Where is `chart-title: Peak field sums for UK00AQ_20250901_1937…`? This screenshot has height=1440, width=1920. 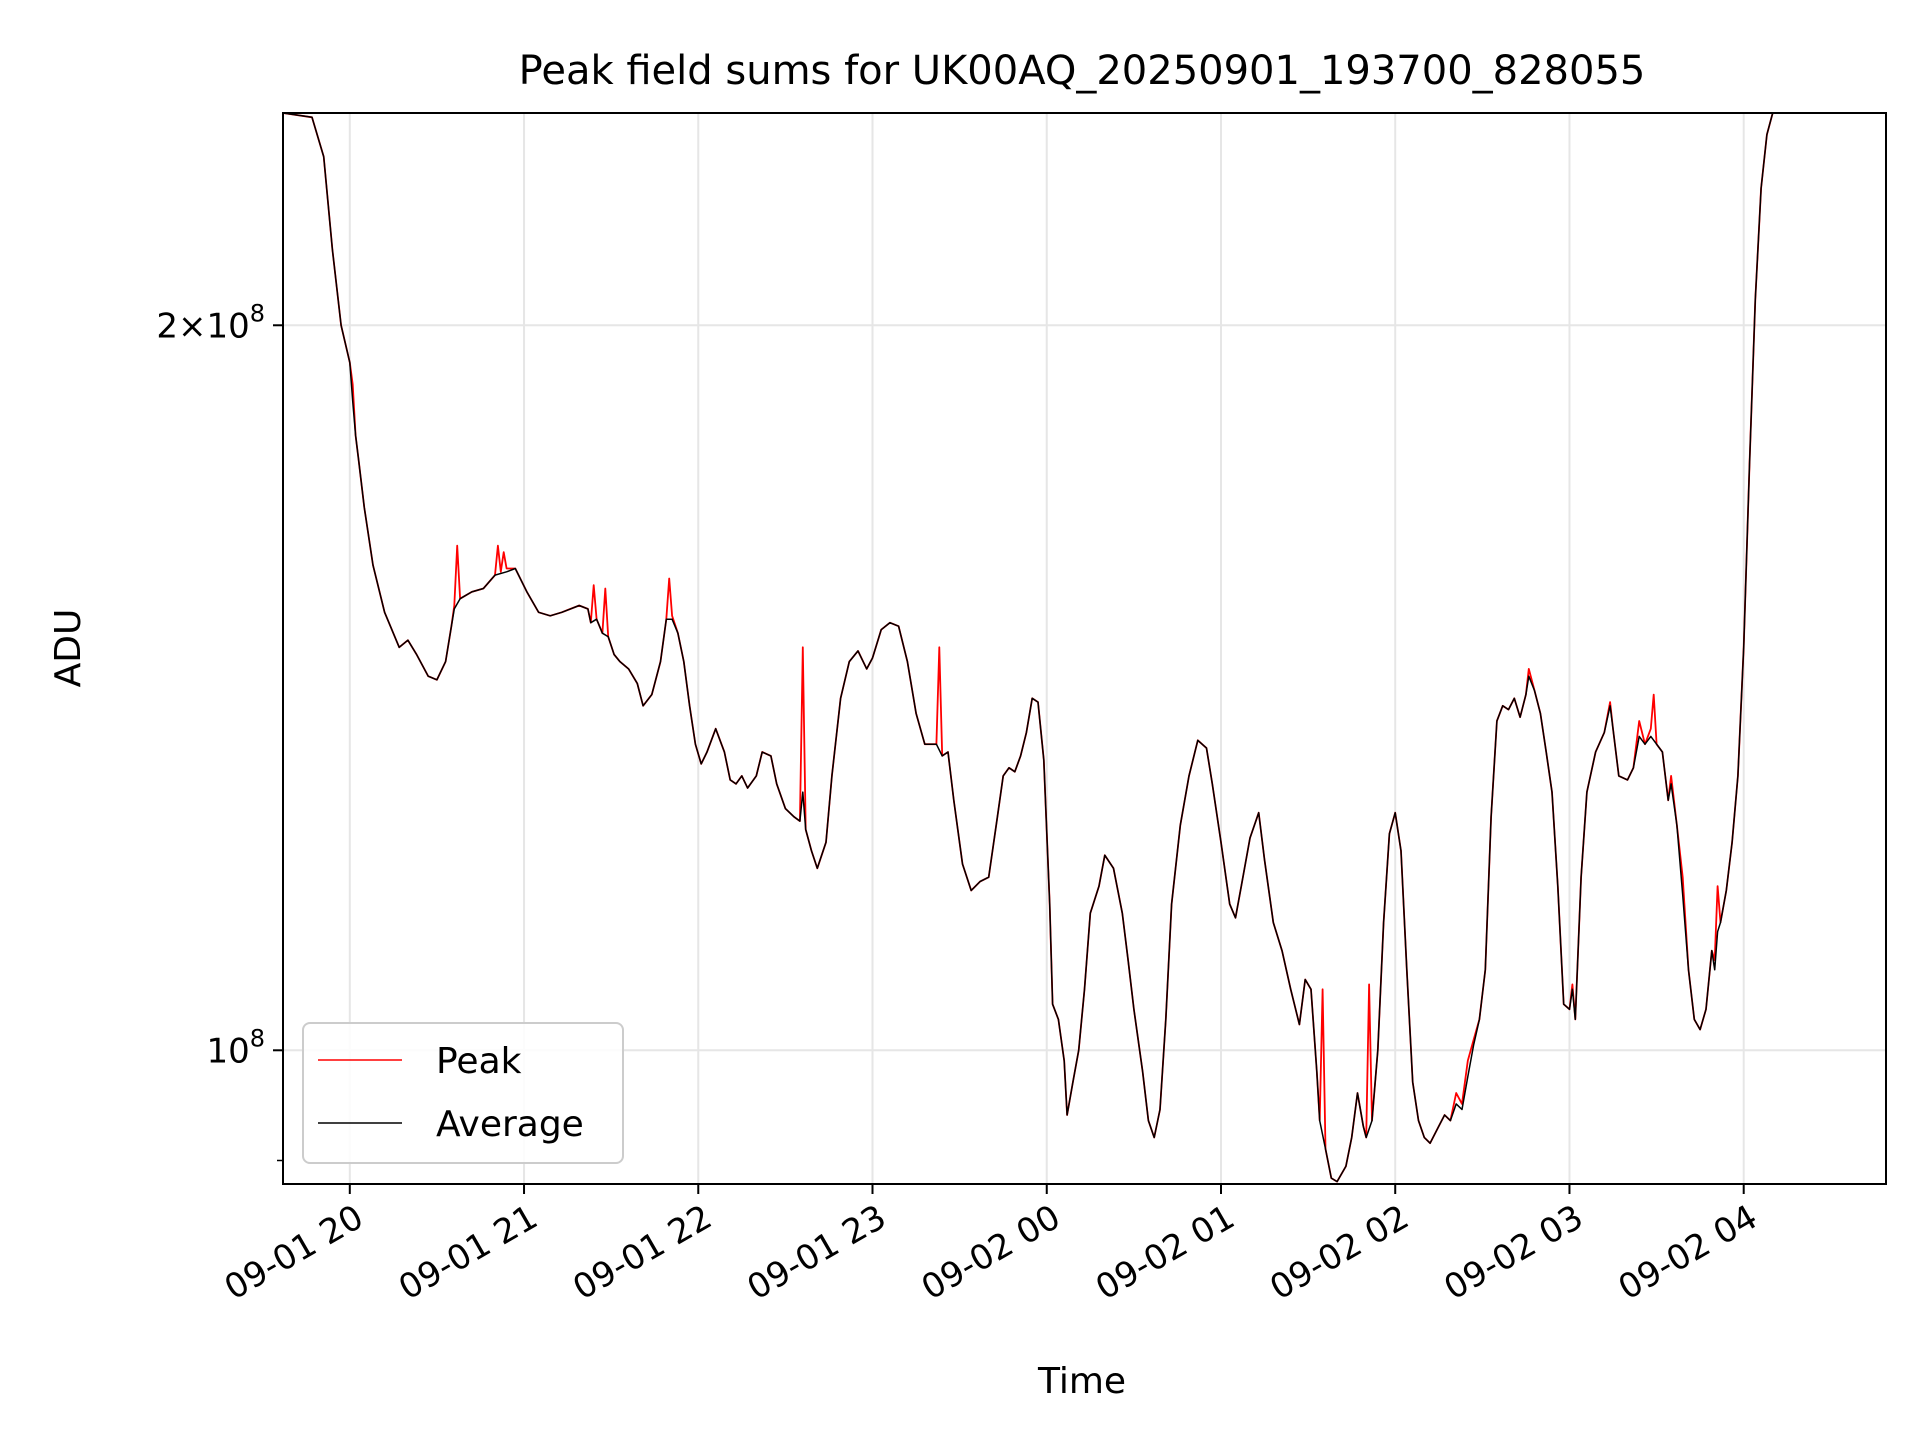 chart-title: Peak field sums for UK00AQ_20250901_1937… is located at coordinates (1082, 71).